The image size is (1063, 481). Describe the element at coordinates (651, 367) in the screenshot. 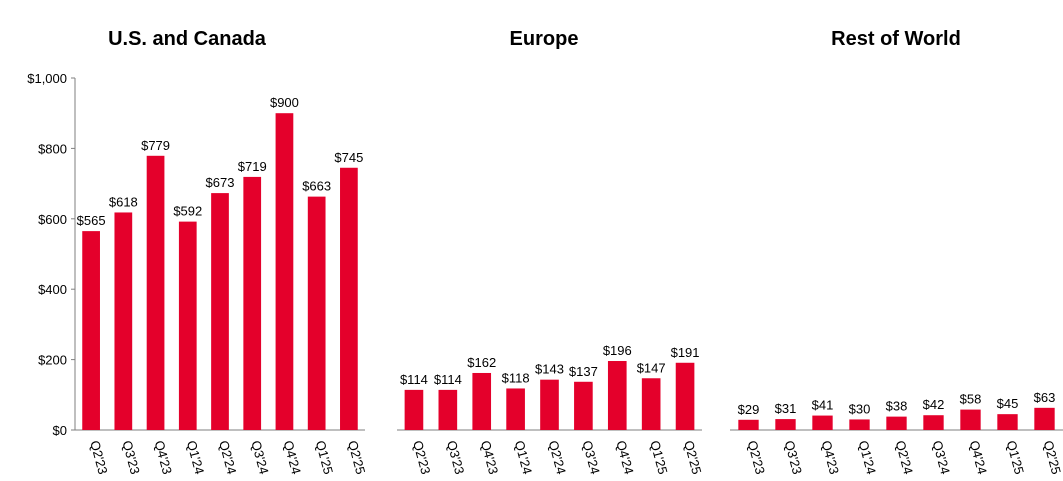

I see `data-label-europe-q1-25: $147` at that location.